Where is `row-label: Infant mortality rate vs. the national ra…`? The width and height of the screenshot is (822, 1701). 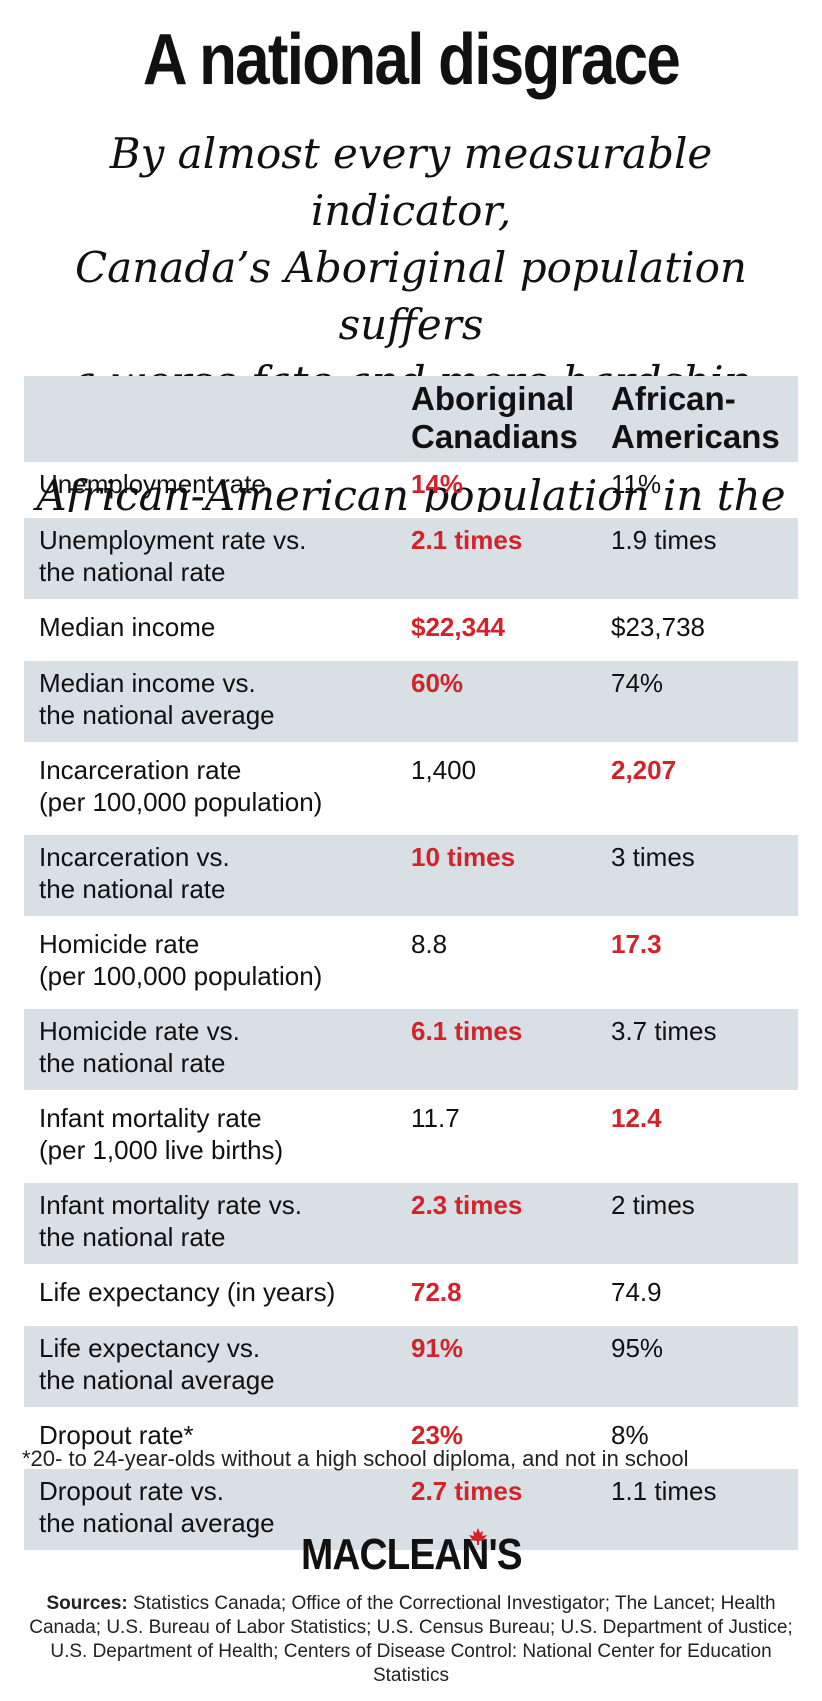 row-label: Infant mortality rate vs. the national ra… is located at coordinates (211, 1223).